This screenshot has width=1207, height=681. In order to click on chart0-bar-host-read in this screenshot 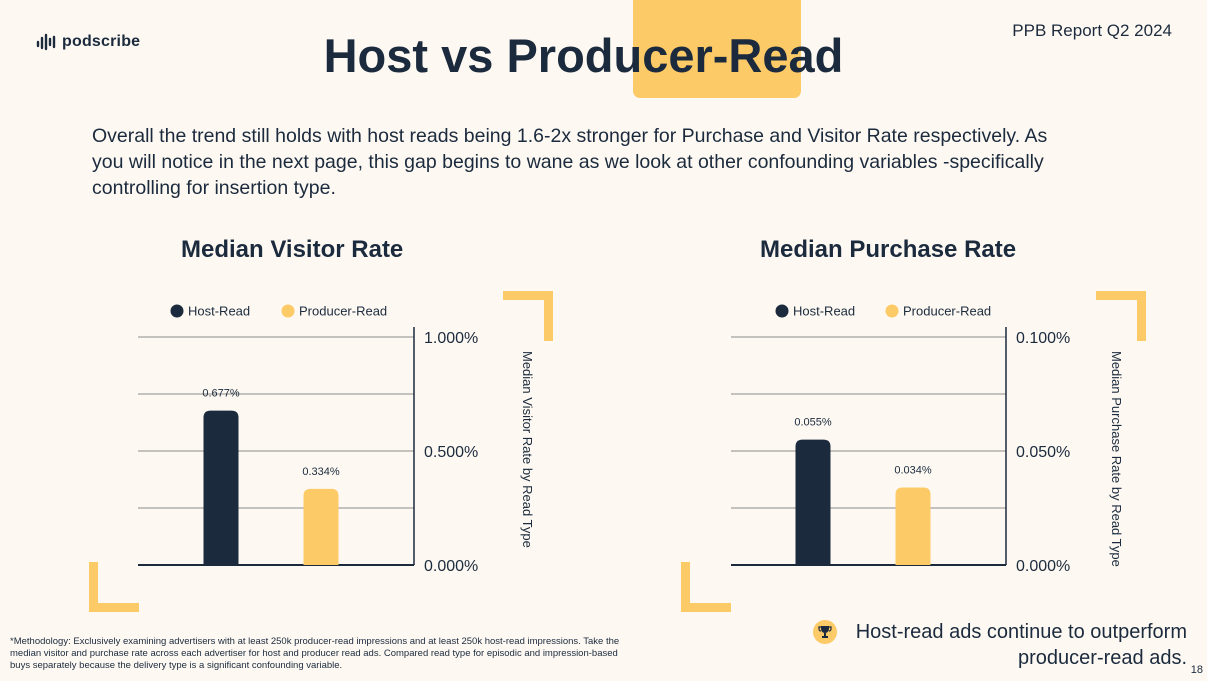, I will do `click(221, 487)`.